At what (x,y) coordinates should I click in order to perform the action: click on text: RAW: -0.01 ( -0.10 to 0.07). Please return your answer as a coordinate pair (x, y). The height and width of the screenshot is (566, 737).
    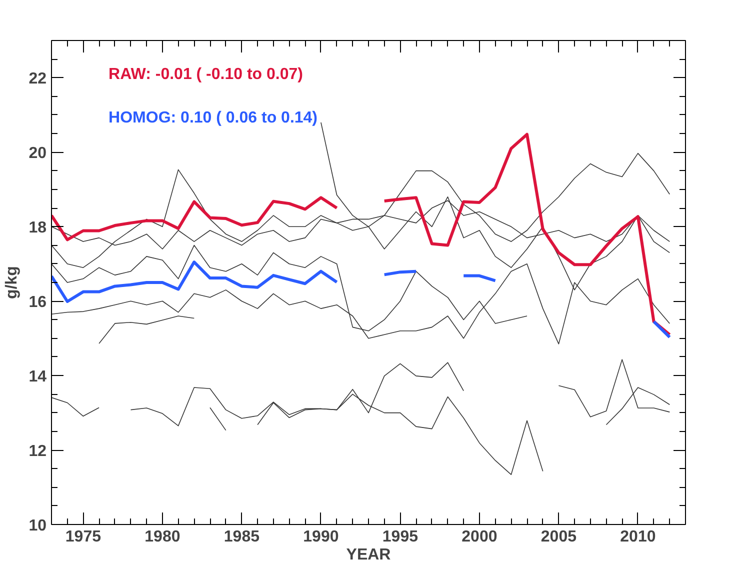
    Looking at the image, I should click on (205, 74).